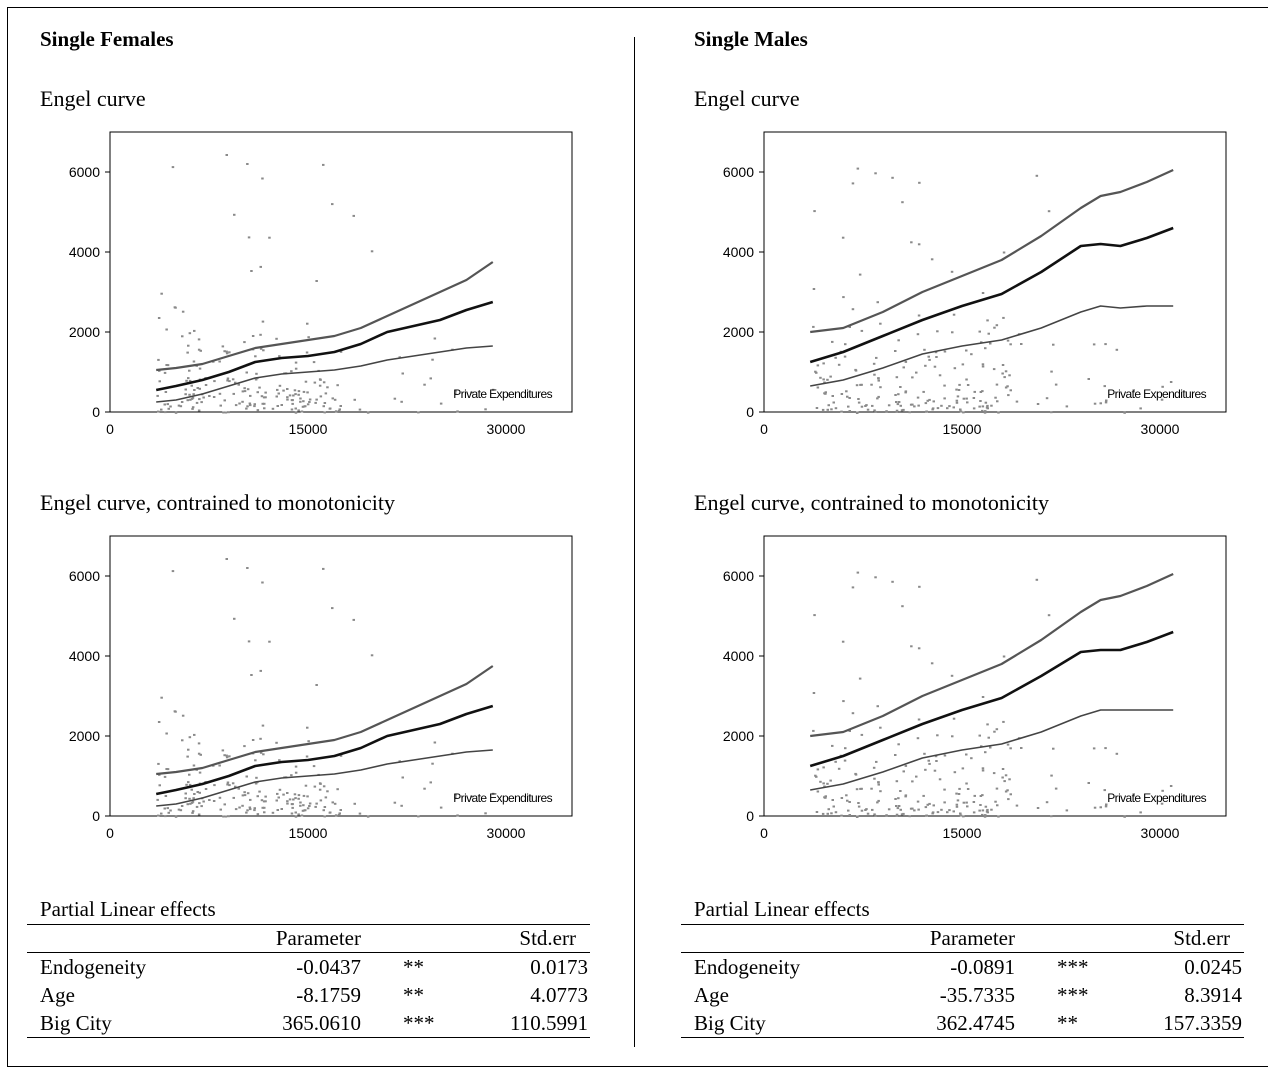 The height and width of the screenshot is (1082, 1268). Describe the element at coordinates (962, 938) in the screenshot. I see `table-header-row: Parameter Std.err` at that location.